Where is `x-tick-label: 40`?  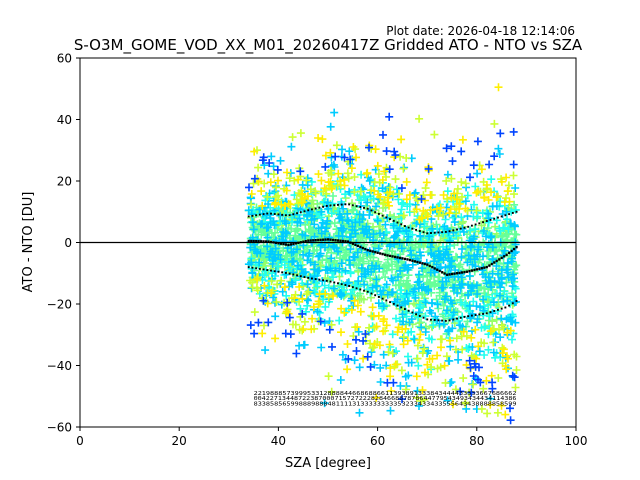
x-tick-label: 40 is located at coordinates (278, 441).